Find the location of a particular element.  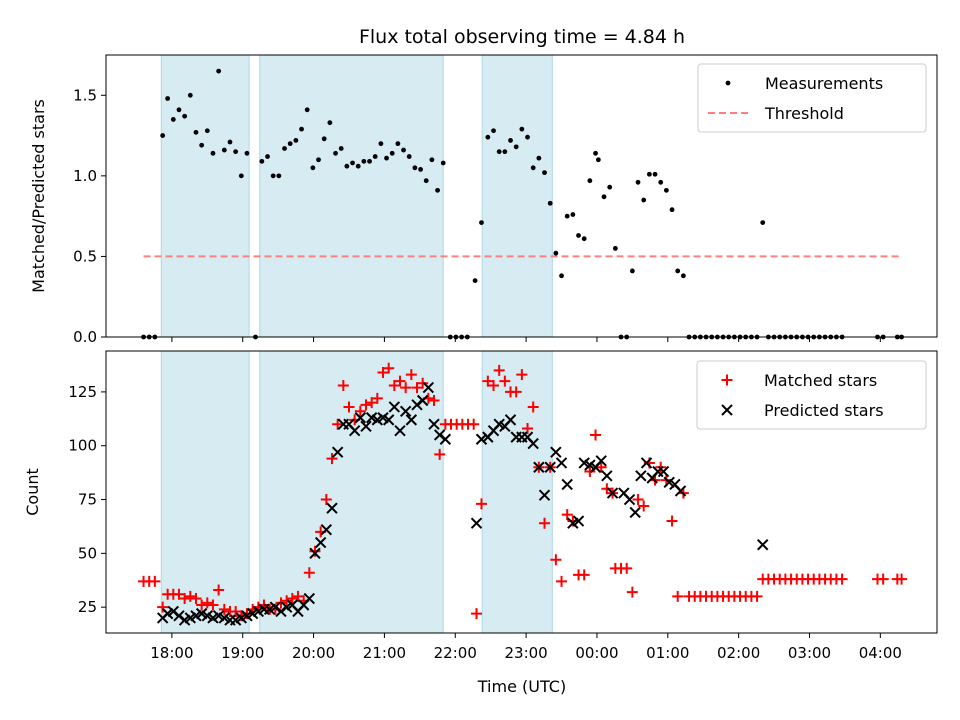

legend: Matched stars Predicted stars is located at coordinates (811, 395).